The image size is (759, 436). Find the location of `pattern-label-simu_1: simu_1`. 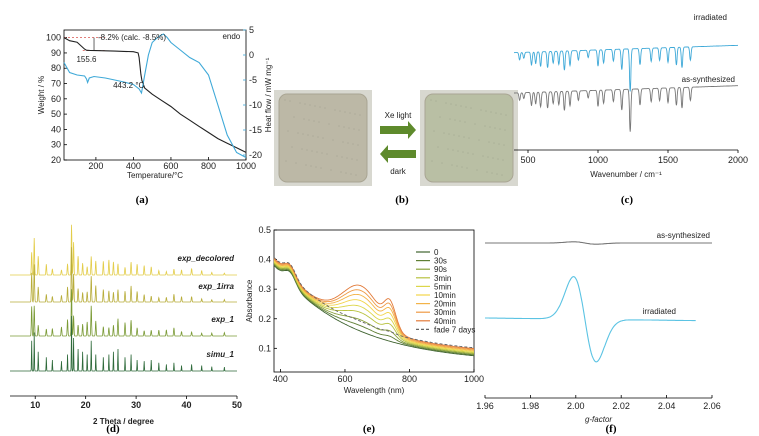

pattern-label-simu_1: simu_1 is located at coordinates (220, 354).